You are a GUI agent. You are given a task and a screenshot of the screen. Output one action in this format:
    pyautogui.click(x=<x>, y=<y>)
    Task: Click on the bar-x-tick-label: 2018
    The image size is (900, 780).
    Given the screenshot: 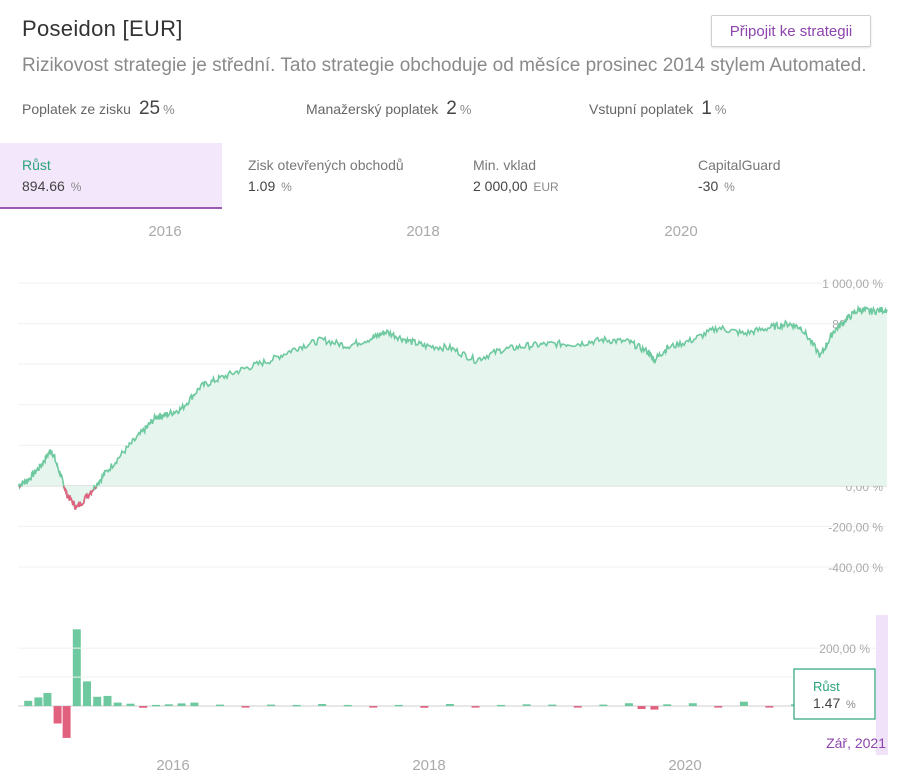 What is the action you would take?
    pyautogui.click(x=428, y=765)
    